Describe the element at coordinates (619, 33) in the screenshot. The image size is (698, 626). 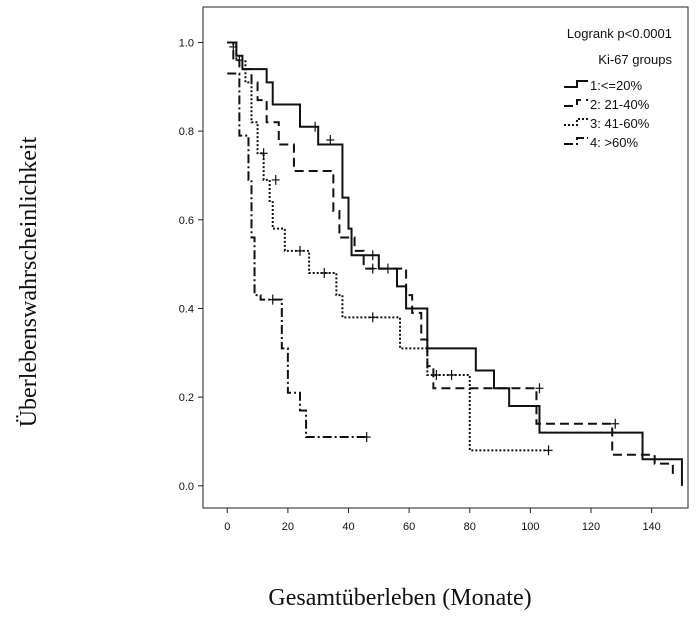
I see `logrank-annotation: Logrank p<0.0001` at that location.